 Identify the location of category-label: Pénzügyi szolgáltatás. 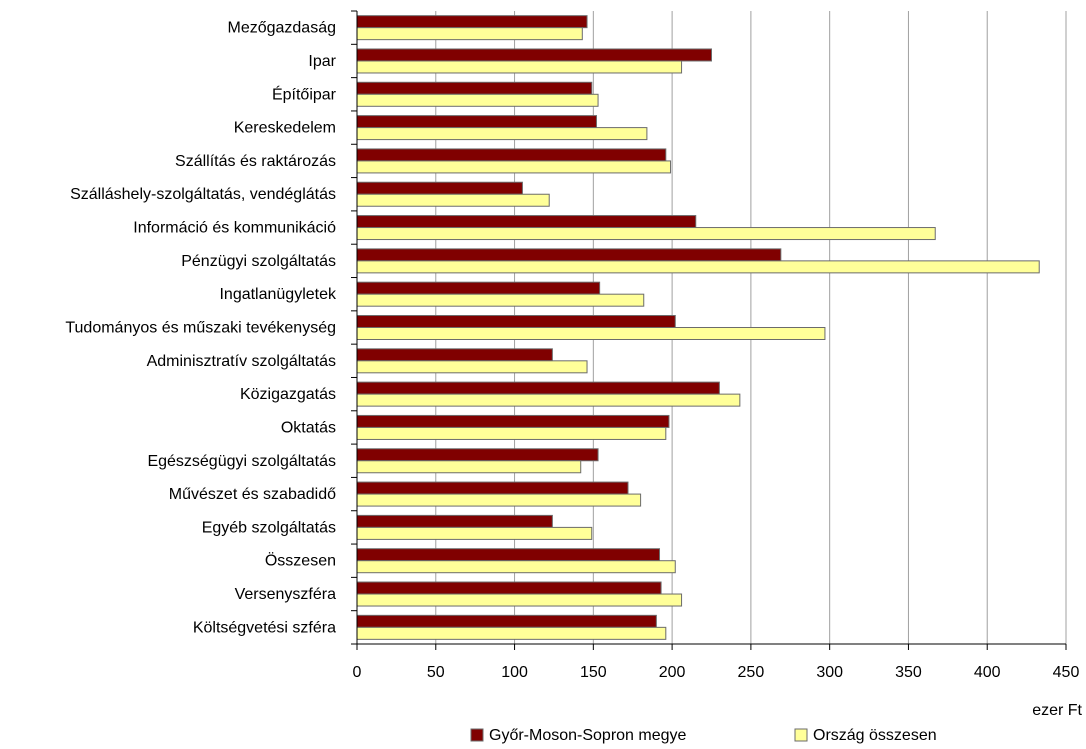
(258, 261).